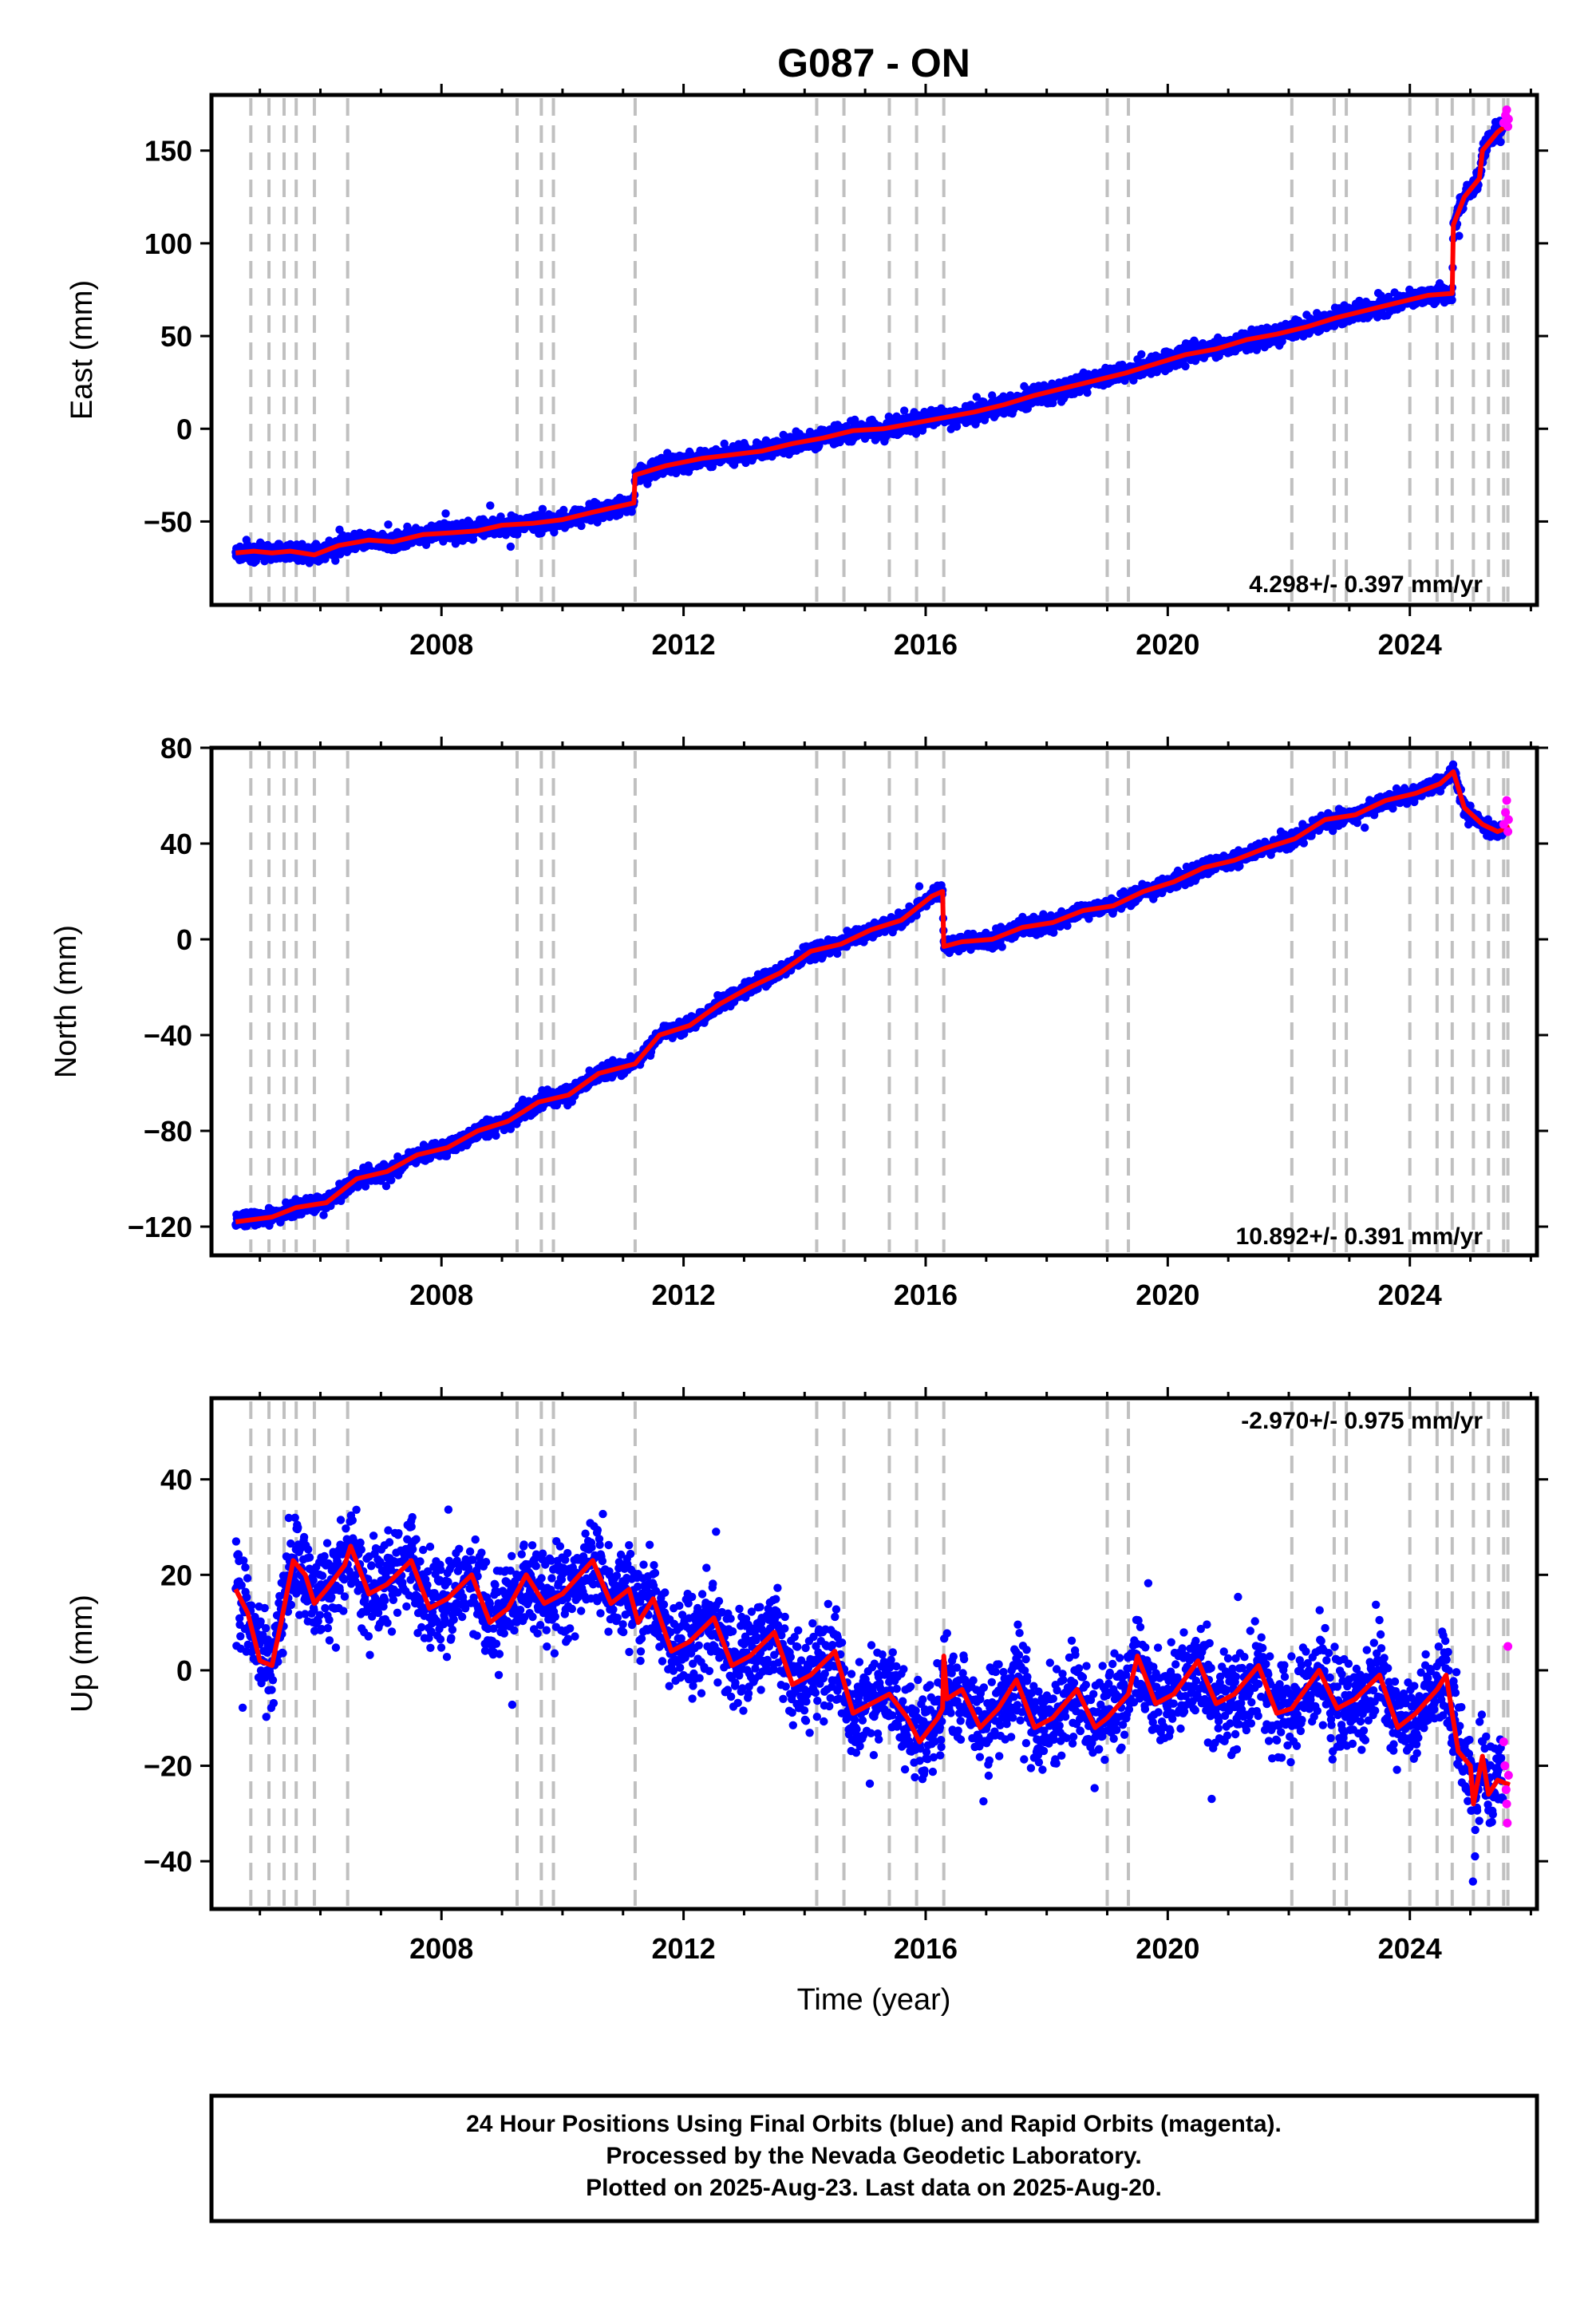 This screenshot has height=2316, width=1596. Describe the element at coordinates (82, 350) in the screenshot. I see `y-axis-label: East (mm)` at that location.